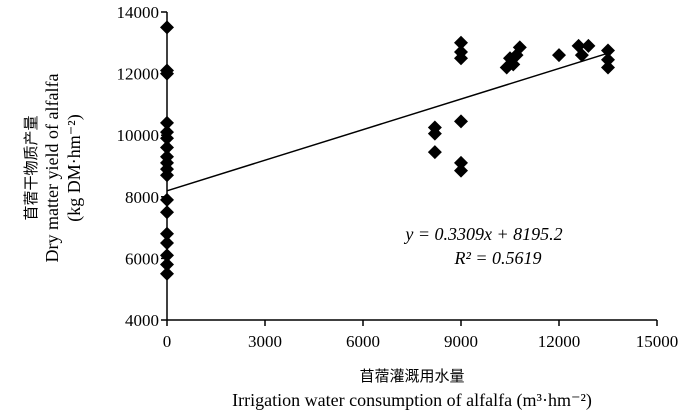  I want to click on x-axis-label-cn: 苜蓿灌溉用水量, so click(411, 376).